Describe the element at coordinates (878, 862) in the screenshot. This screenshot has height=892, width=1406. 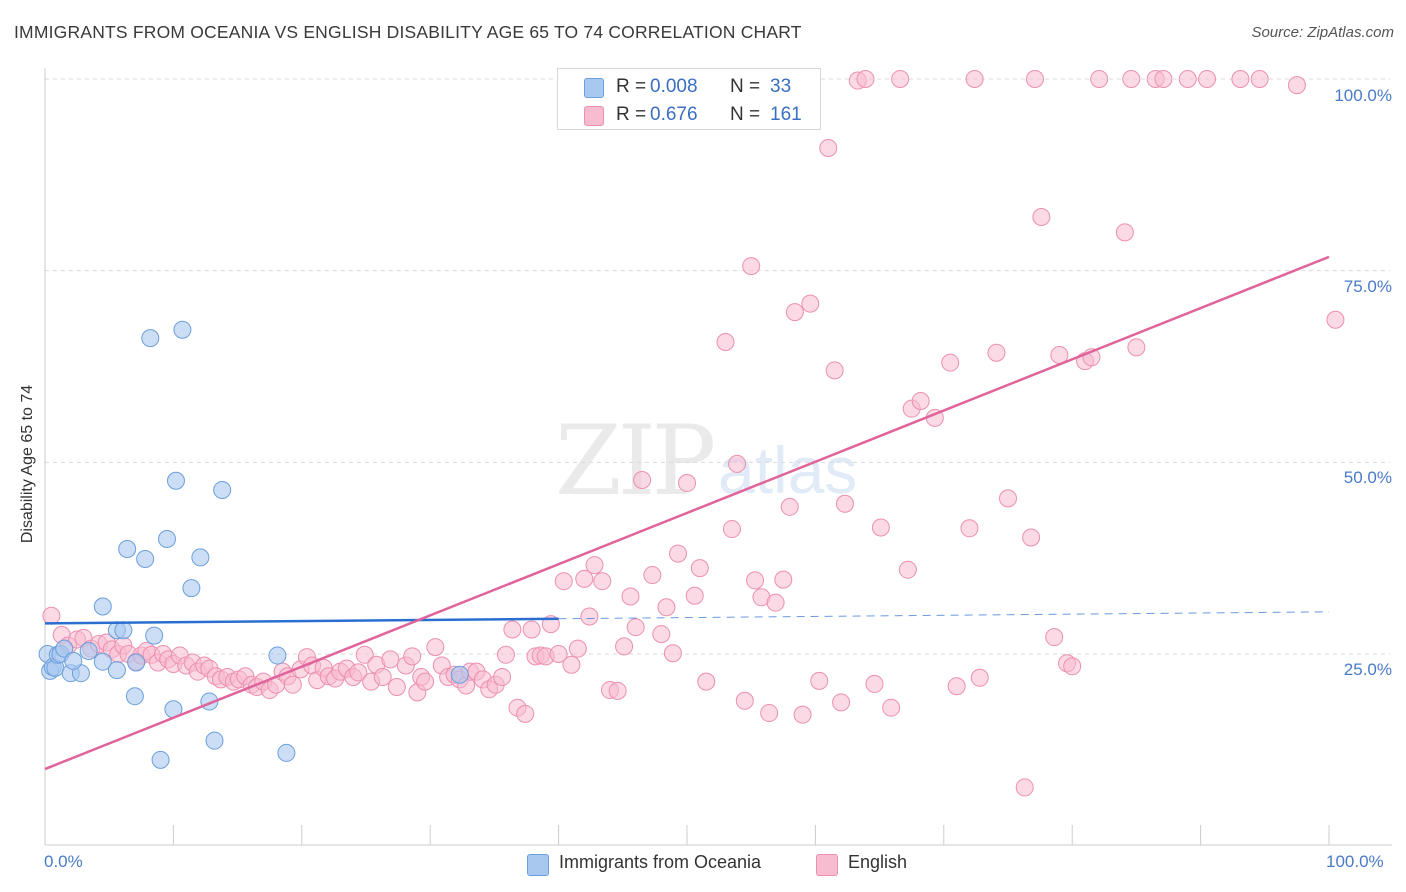
I see `legend-label-english: English` at that location.